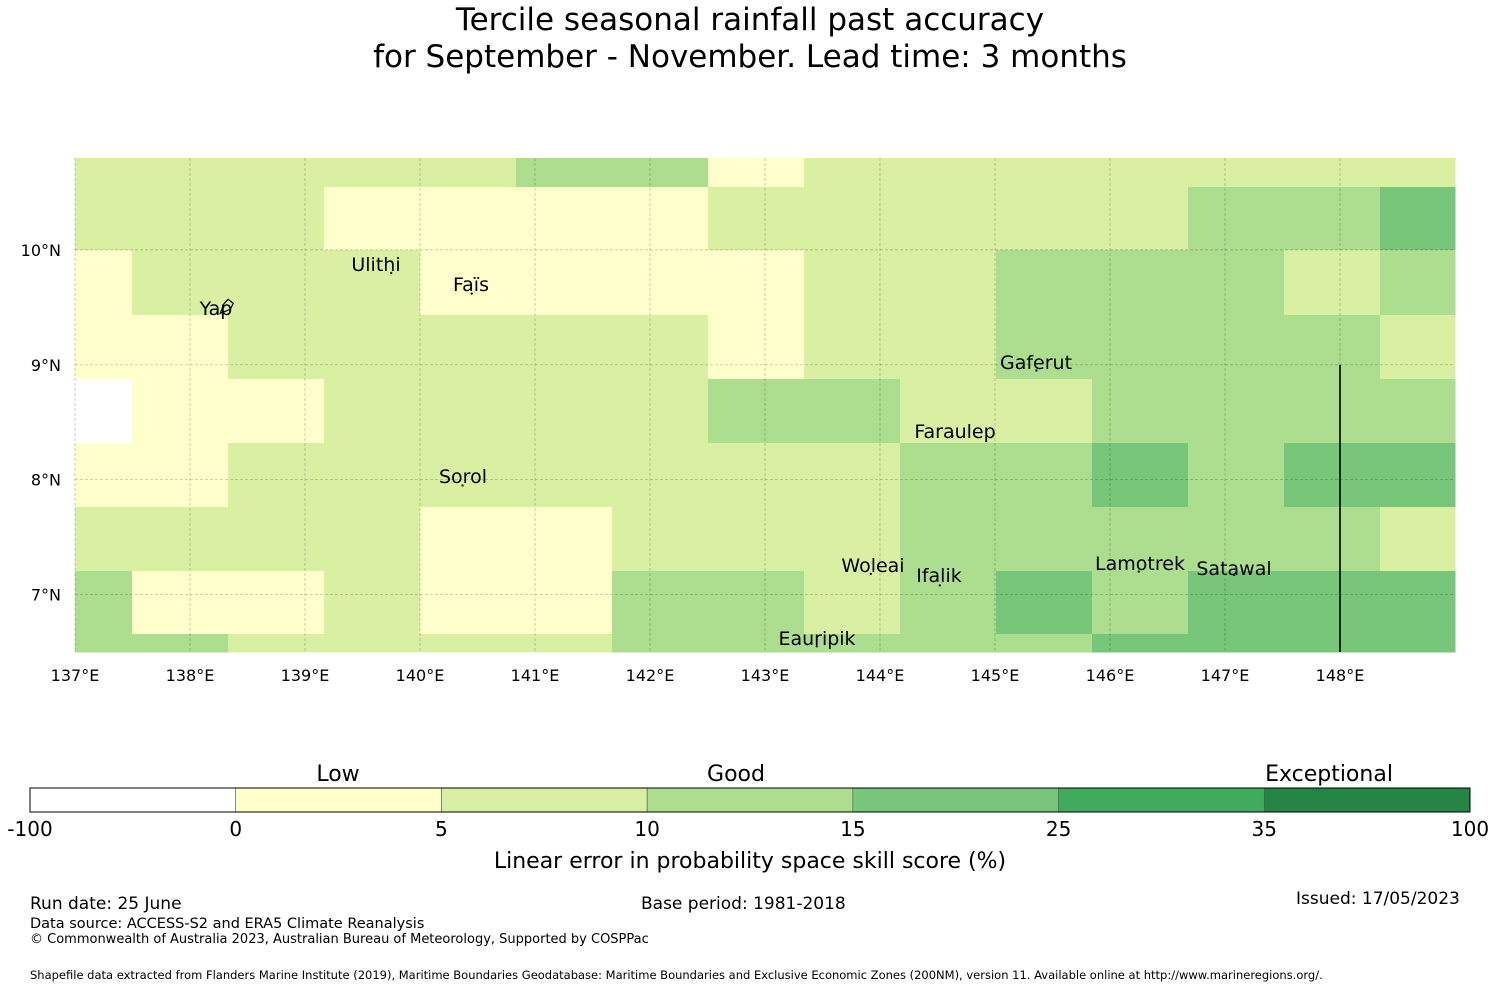 This screenshot has width=1500, height=990. I want to click on place-label: Sorol, so click(463, 477).